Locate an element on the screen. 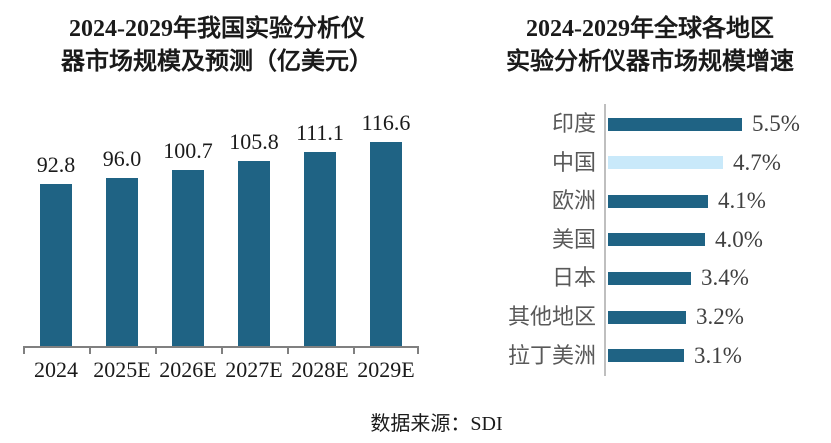  right-chart-title-line2: 实验分析仪器市场规模增速 is located at coordinates (650, 62).